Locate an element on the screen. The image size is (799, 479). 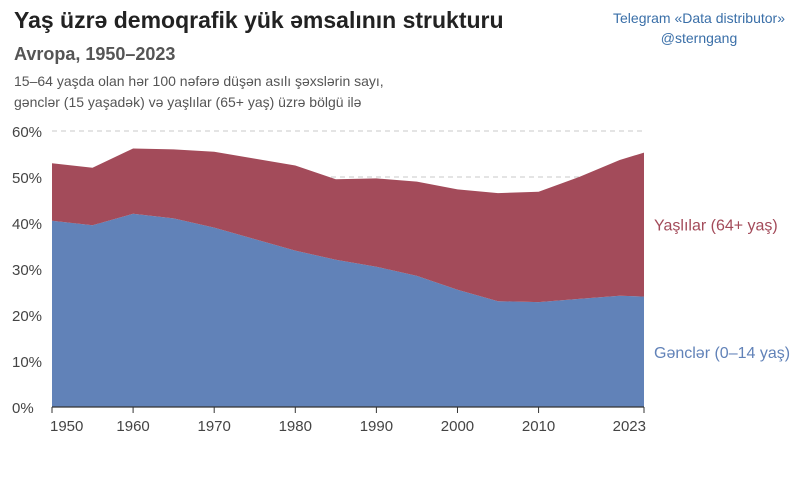
y-tick-label: 30% is located at coordinates (27, 270).